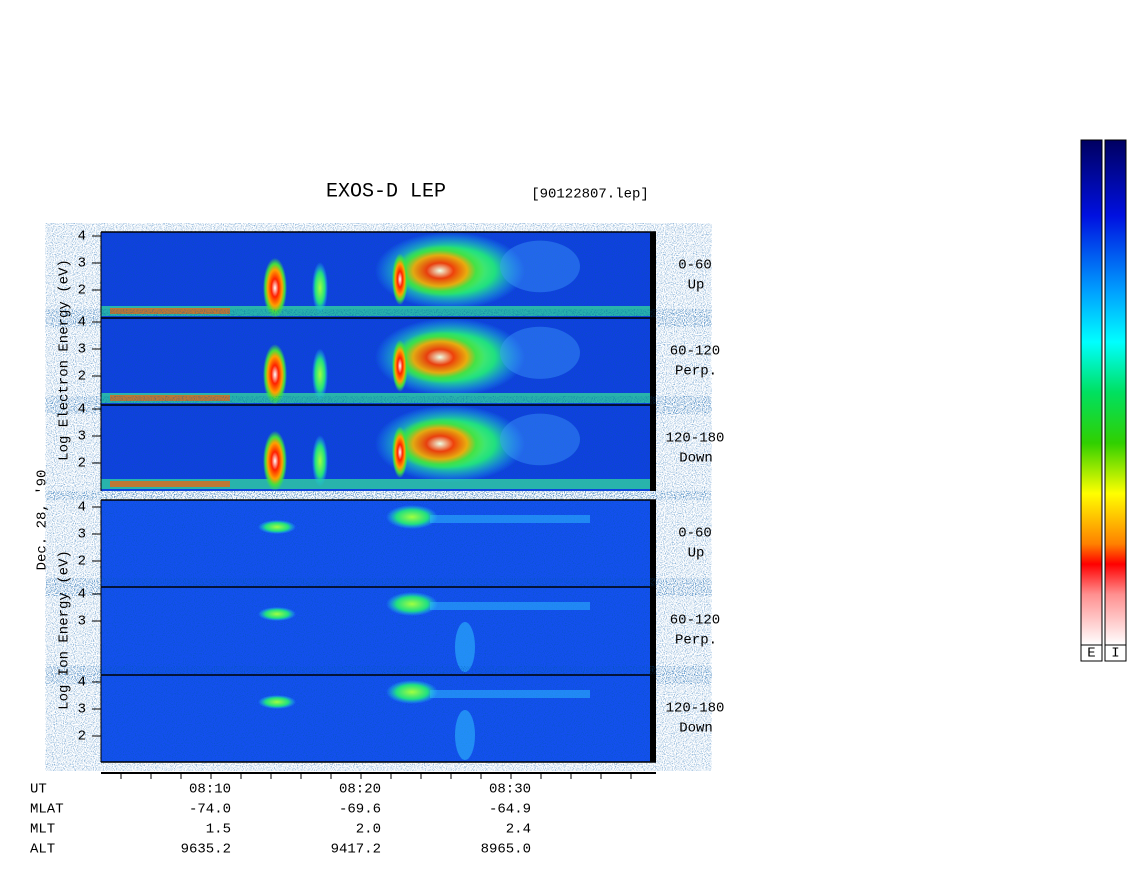 The image size is (1130, 875). I want to click on ephemeris-value: -64.9, so click(510, 810).